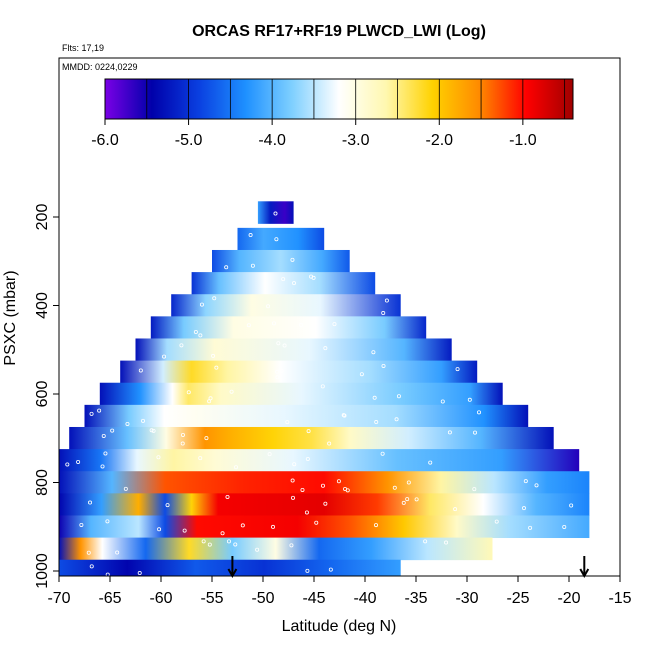  Describe the element at coordinates (339, 99) in the screenshot. I see `colorbar-gradient` at that location.